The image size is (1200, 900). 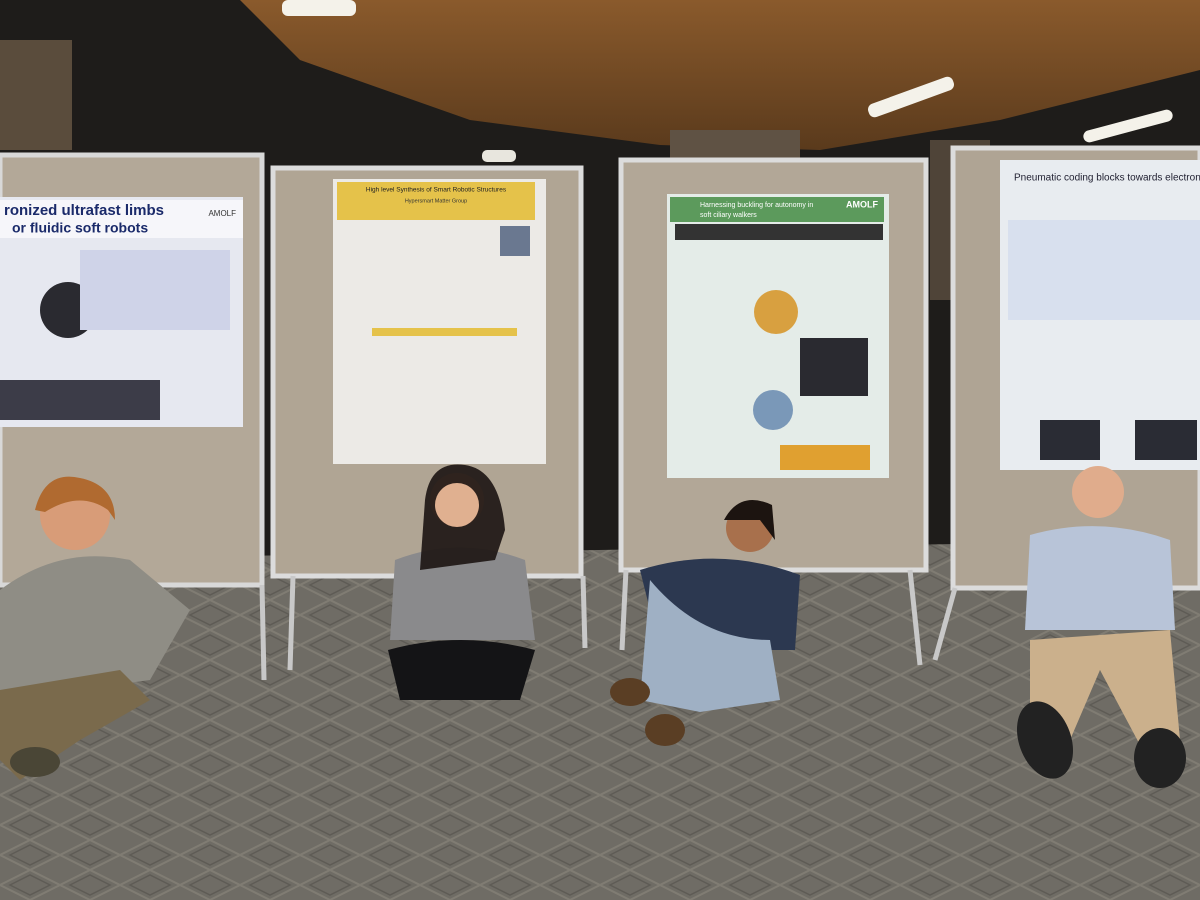 I want to click on wooden-ceiling, so click(x=720, y=75).